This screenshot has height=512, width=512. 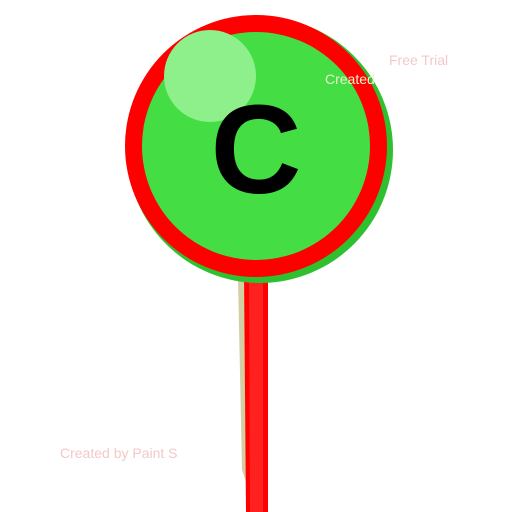 What do you see at coordinates (210, 76) in the screenshot?
I see `highlight-bubble` at bounding box center [210, 76].